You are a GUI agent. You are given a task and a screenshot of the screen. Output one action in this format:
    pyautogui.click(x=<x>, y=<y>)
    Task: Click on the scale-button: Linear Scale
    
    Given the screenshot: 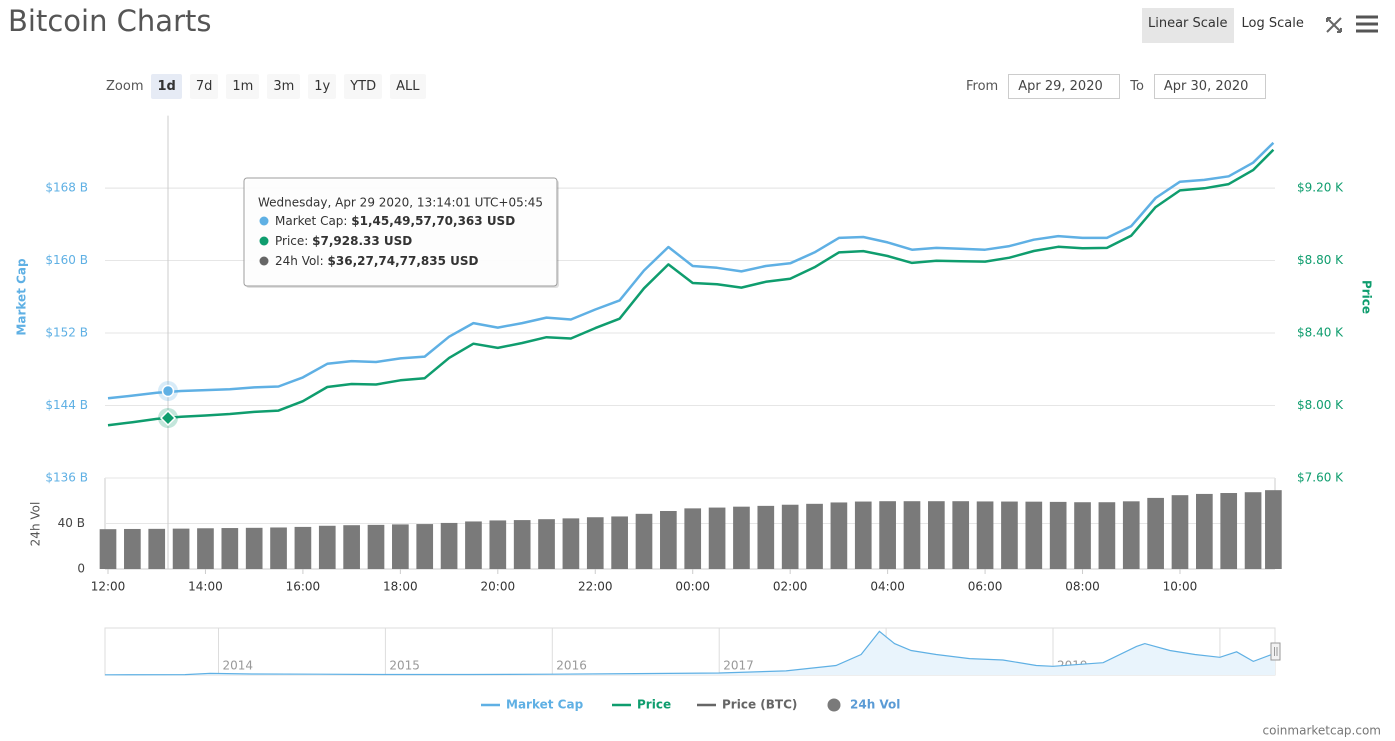 What is the action you would take?
    pyautogui.click(x=1188, y=25)
    